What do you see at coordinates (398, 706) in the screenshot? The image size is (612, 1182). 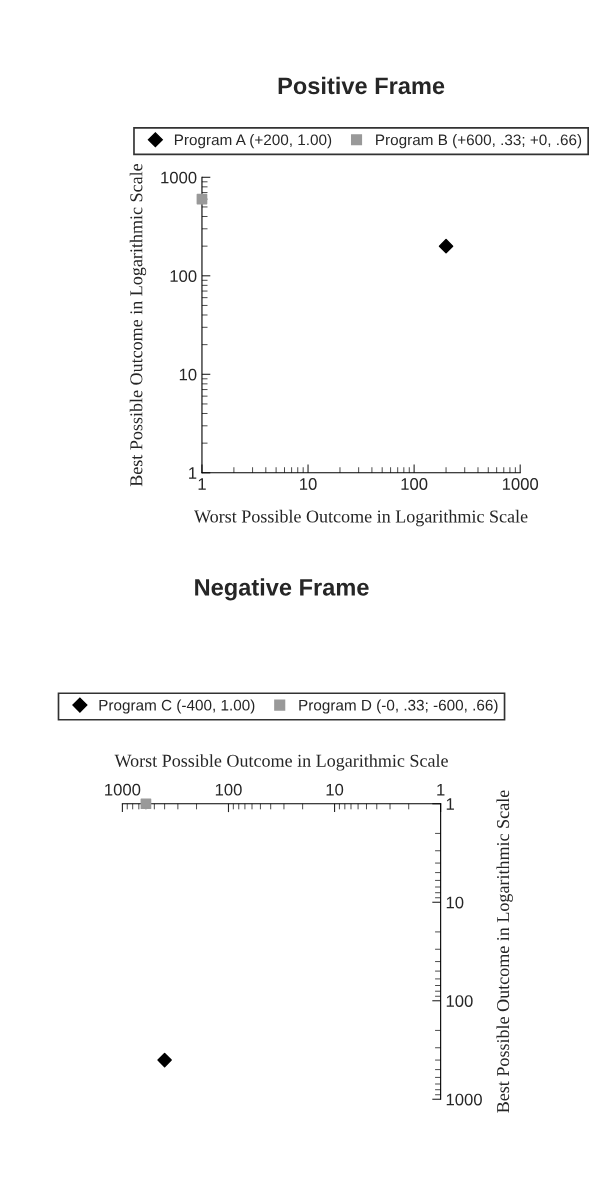 I see `legend-label: Program D (-0, .33; -600, .66)` at bounding box center [398, 706].